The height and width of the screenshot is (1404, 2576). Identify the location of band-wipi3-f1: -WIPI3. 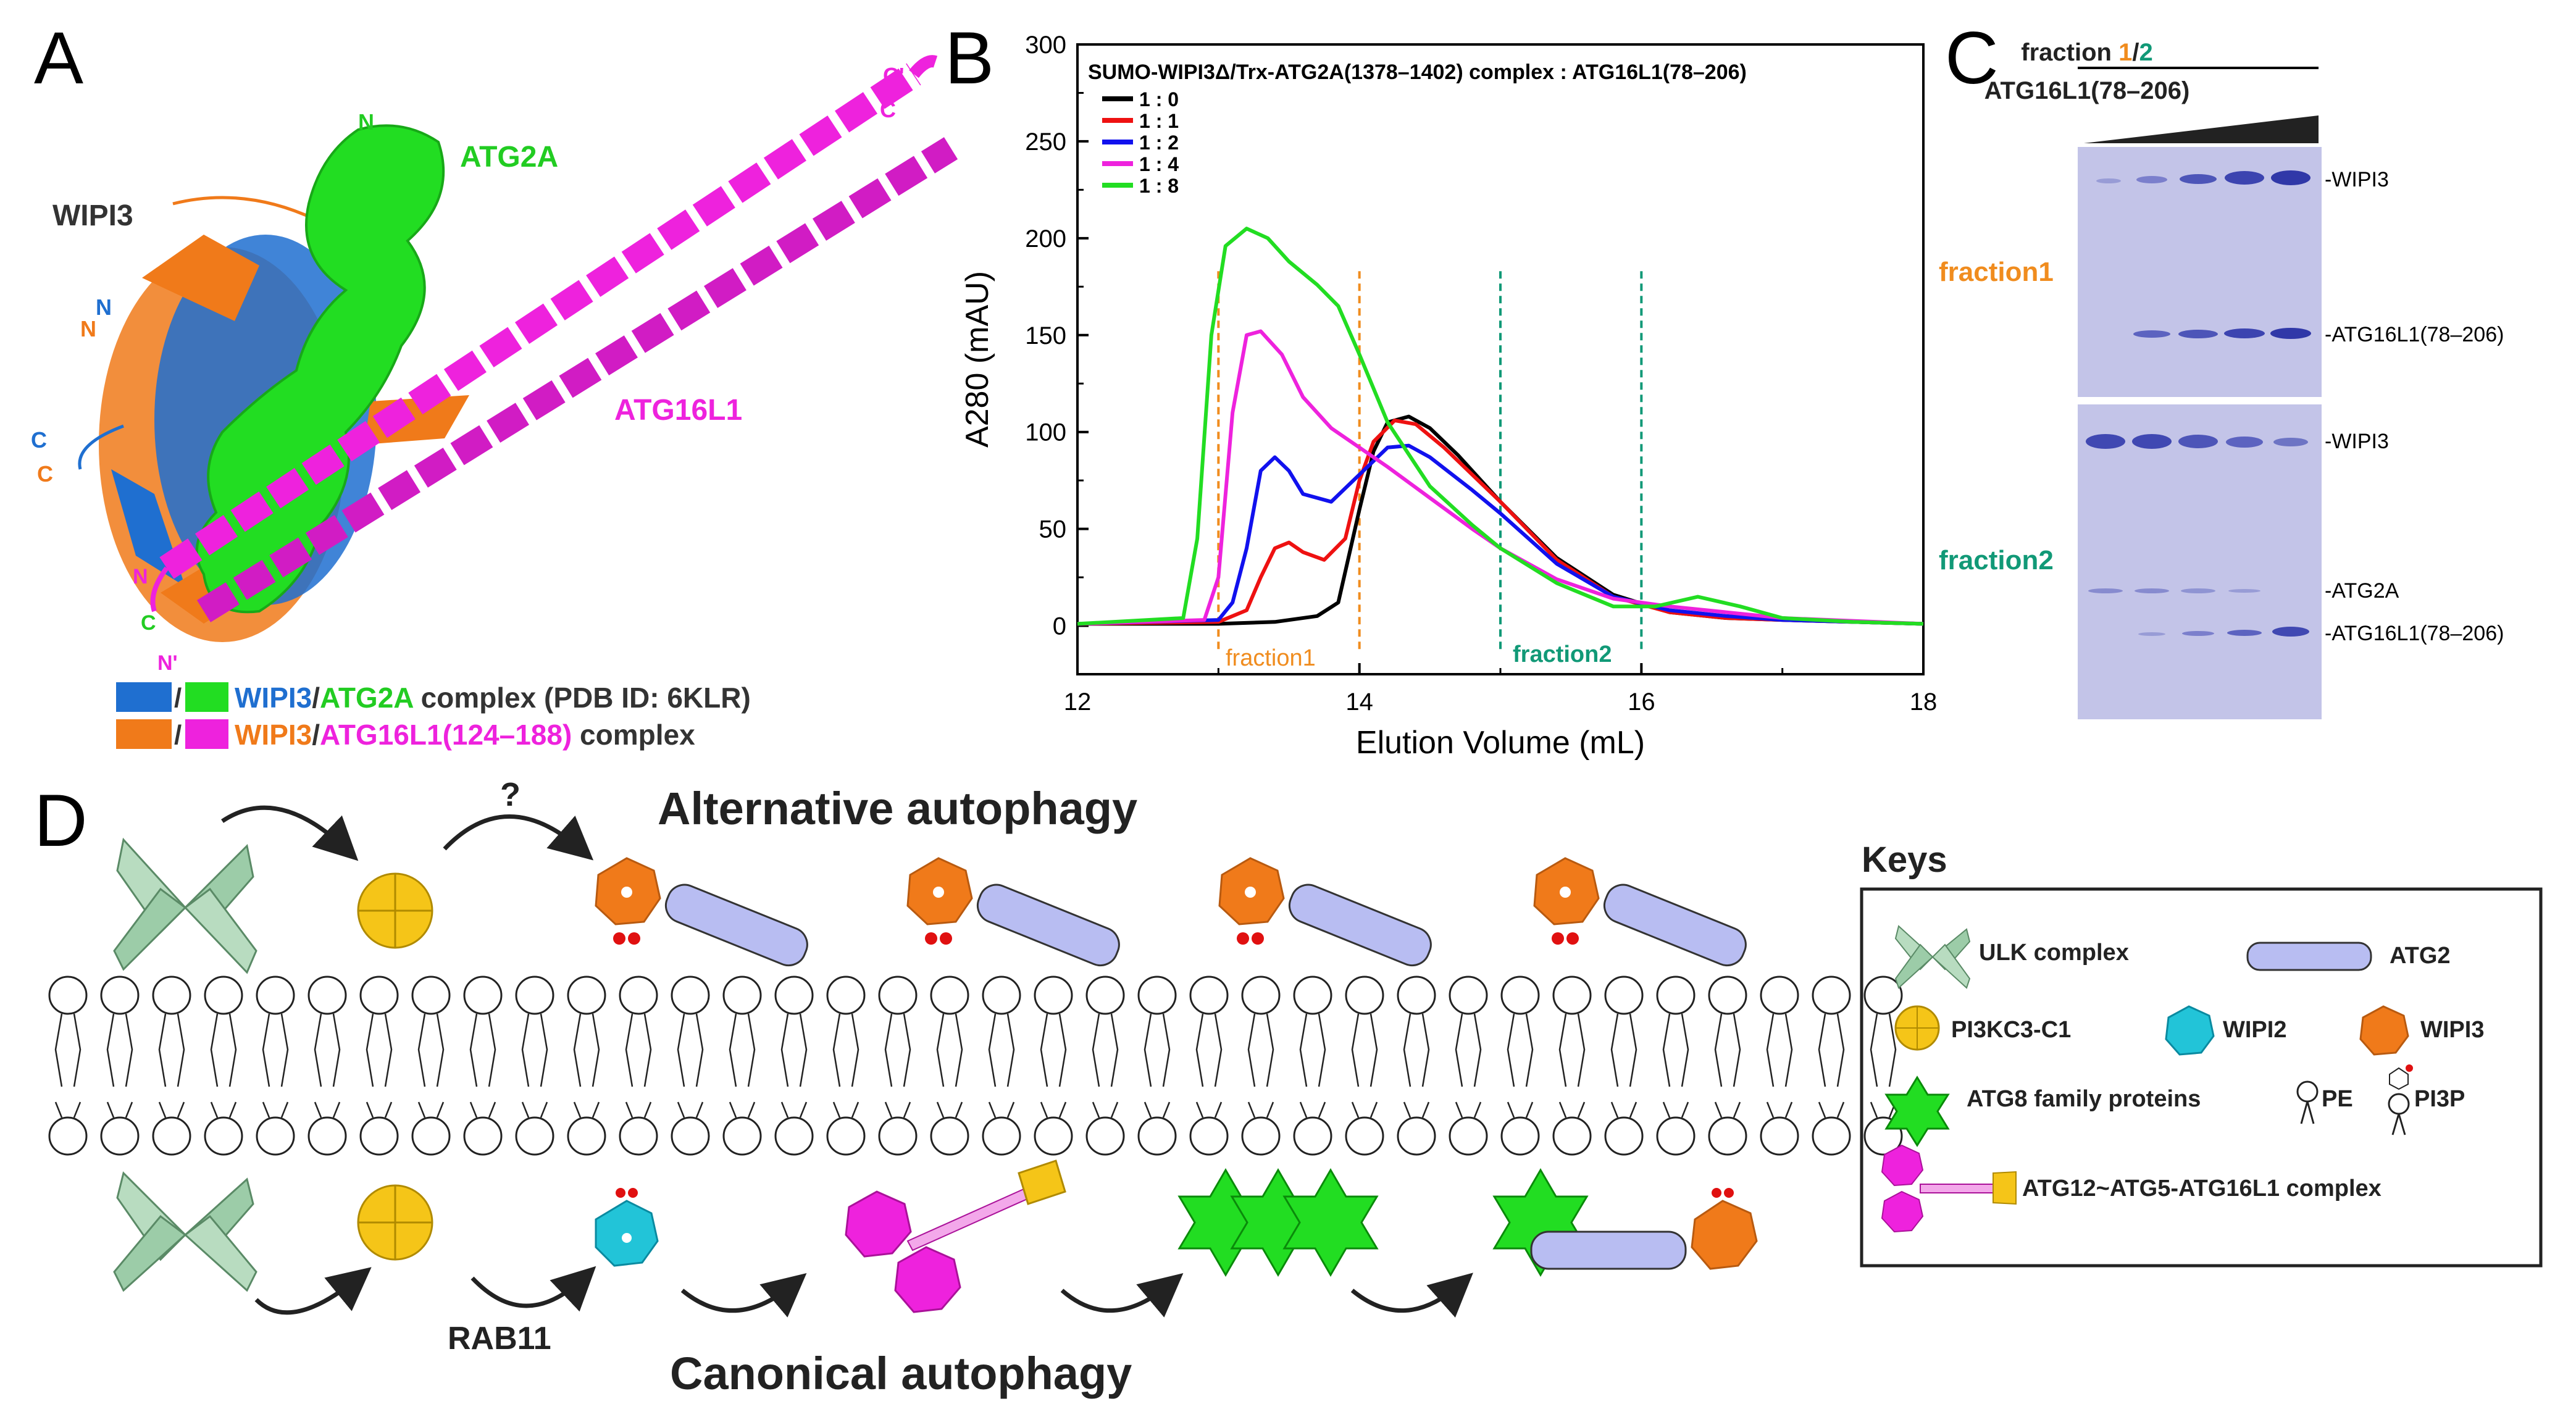
(2357, 180).